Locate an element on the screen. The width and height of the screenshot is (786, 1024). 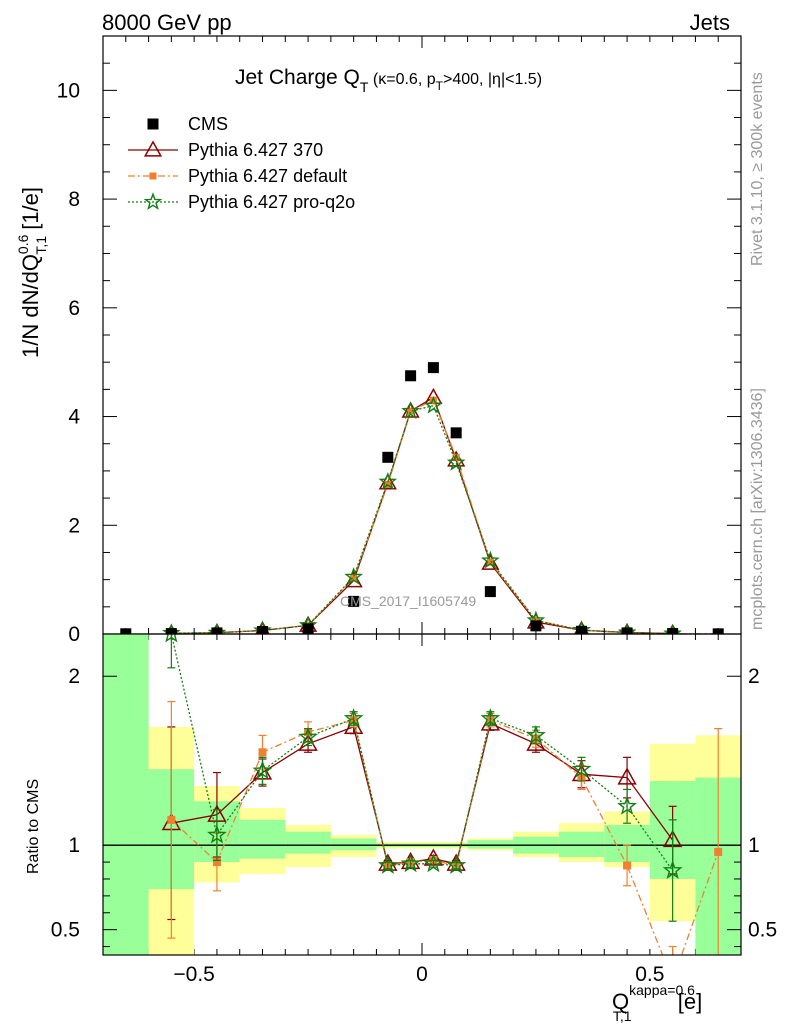
plot-title-detail-close: >400, |η|<1.5) is located at coordinates (492, 79).